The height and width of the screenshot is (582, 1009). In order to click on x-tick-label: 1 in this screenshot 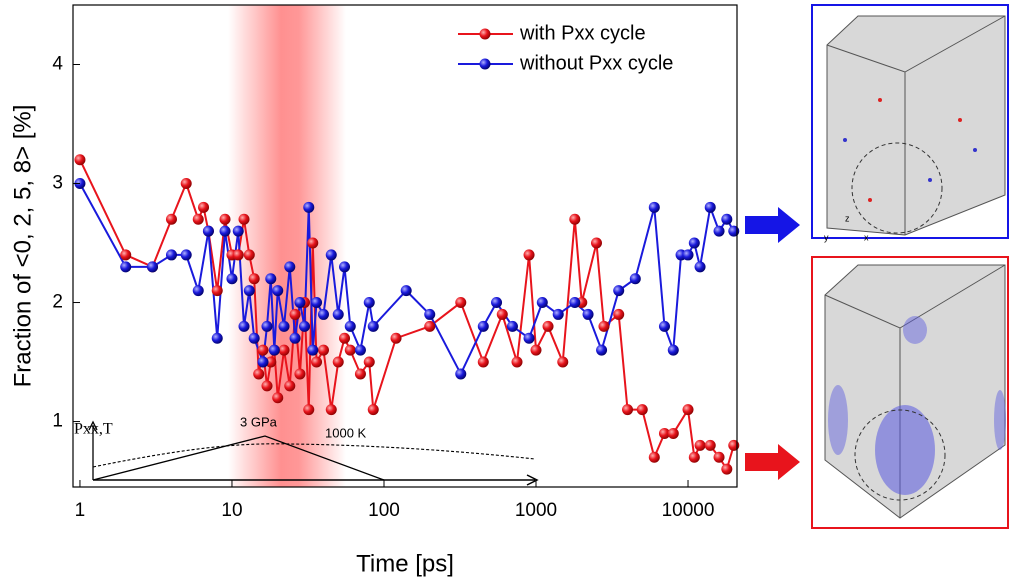, I will do `click(80, 510)`.